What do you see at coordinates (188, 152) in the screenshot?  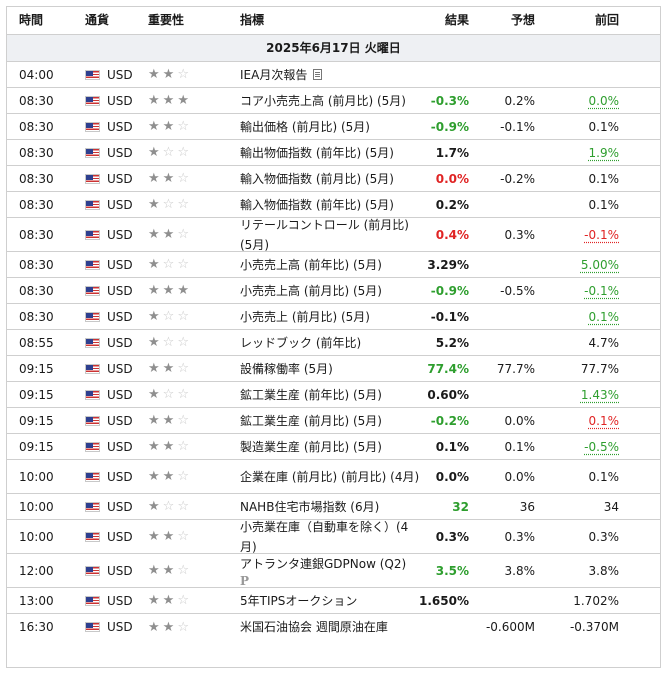 I see `importance-stars: ★☆☆` at bounding box center [188, 152].